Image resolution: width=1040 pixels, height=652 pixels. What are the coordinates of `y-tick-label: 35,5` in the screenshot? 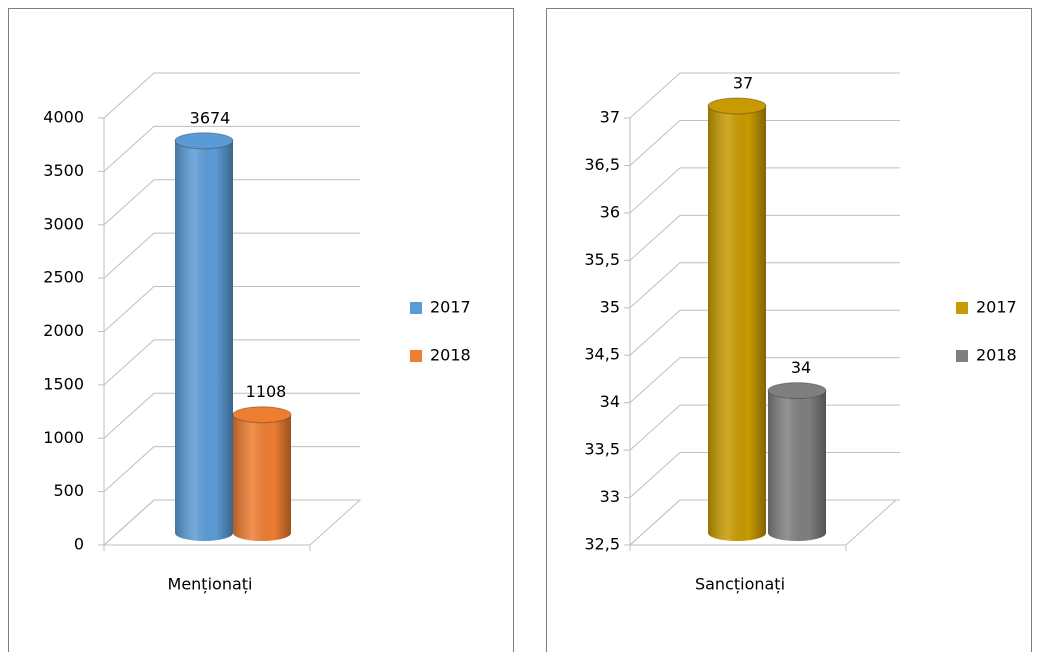 It's located at (602, 259).